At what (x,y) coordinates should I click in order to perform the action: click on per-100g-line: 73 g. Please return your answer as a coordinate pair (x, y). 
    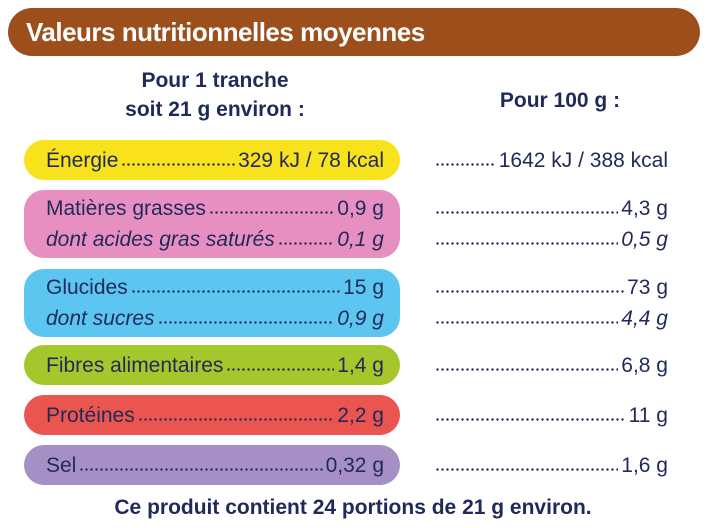
    Looking at the image, I should click on (550, 287).